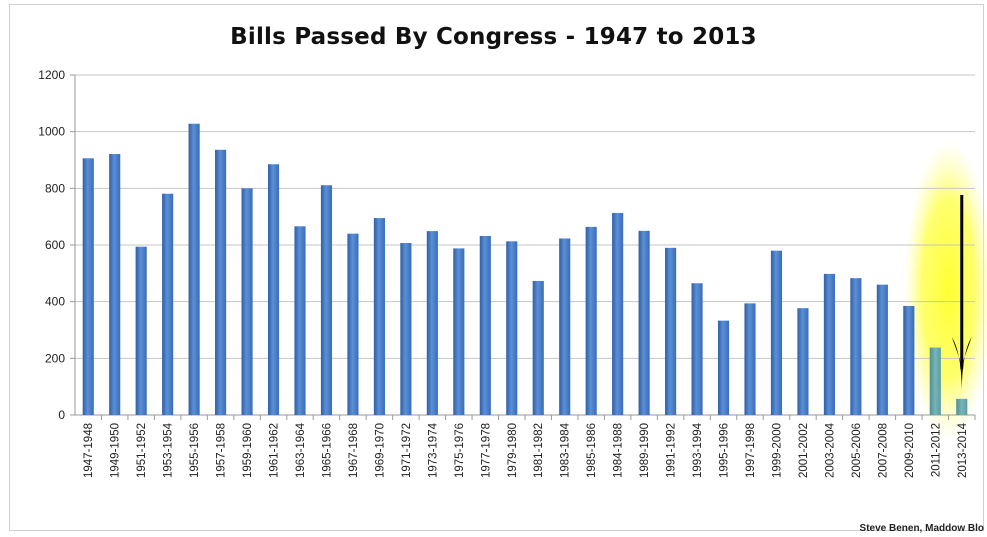 Image resolution: width=987 pixels, height=537 pixels. What do you see at coordinates (909, 360) in the screenshot?
I see `bar-2009-2010` at bounding box center [909, 360].